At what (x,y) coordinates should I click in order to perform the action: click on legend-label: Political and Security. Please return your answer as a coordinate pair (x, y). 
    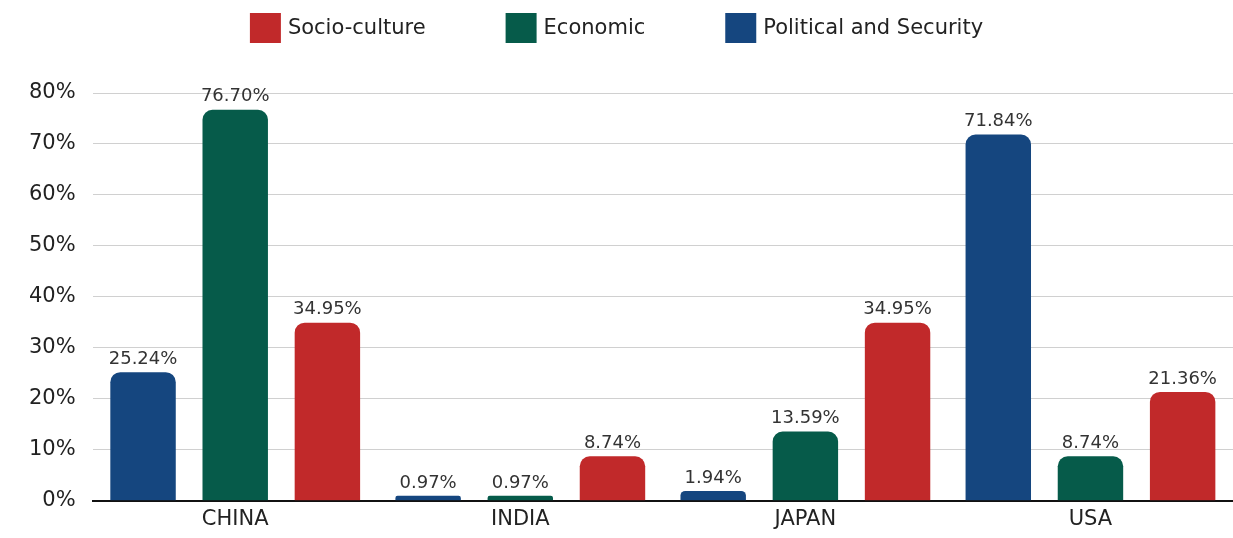
    Looking at the image, I should click on (873, 27).